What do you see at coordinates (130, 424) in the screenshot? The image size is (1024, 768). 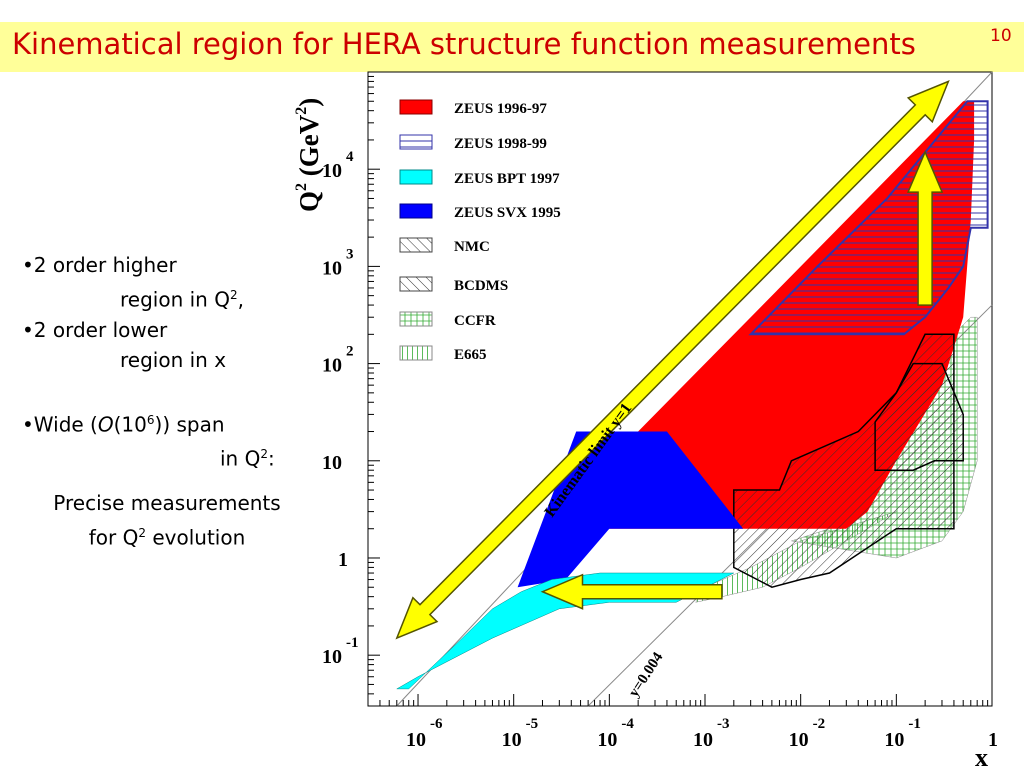 I see `note-text: (10` at bounding box center [130, 424].